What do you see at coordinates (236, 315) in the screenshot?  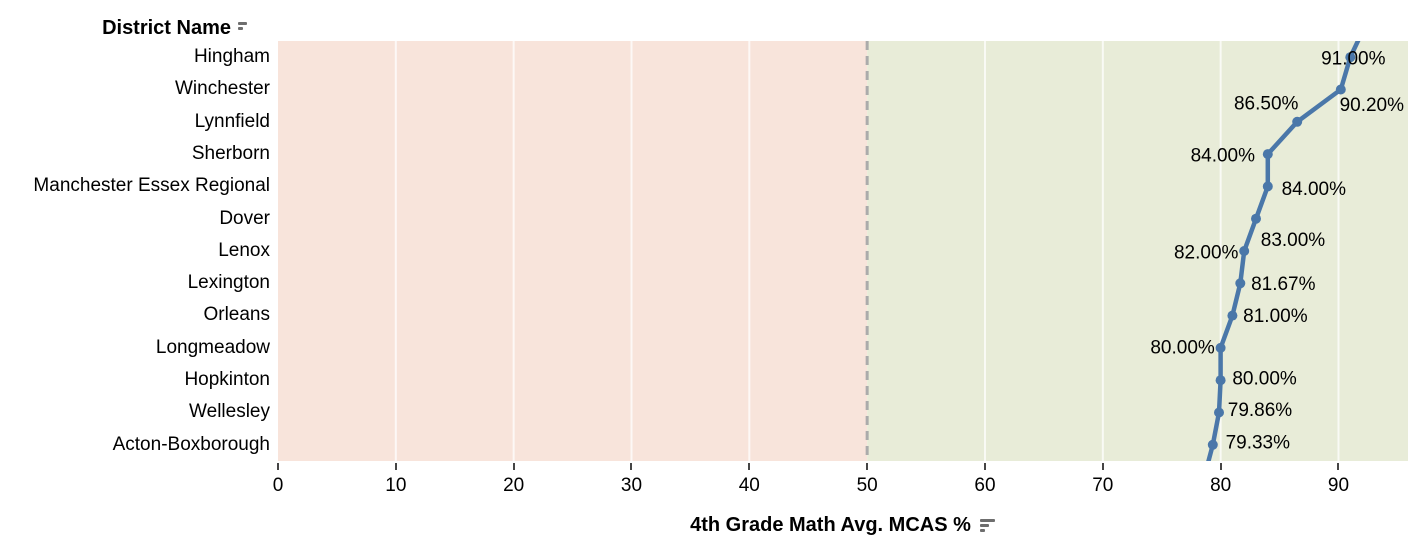 I see `district-label-orleans: Orleans` at bounding box center [236, 315].